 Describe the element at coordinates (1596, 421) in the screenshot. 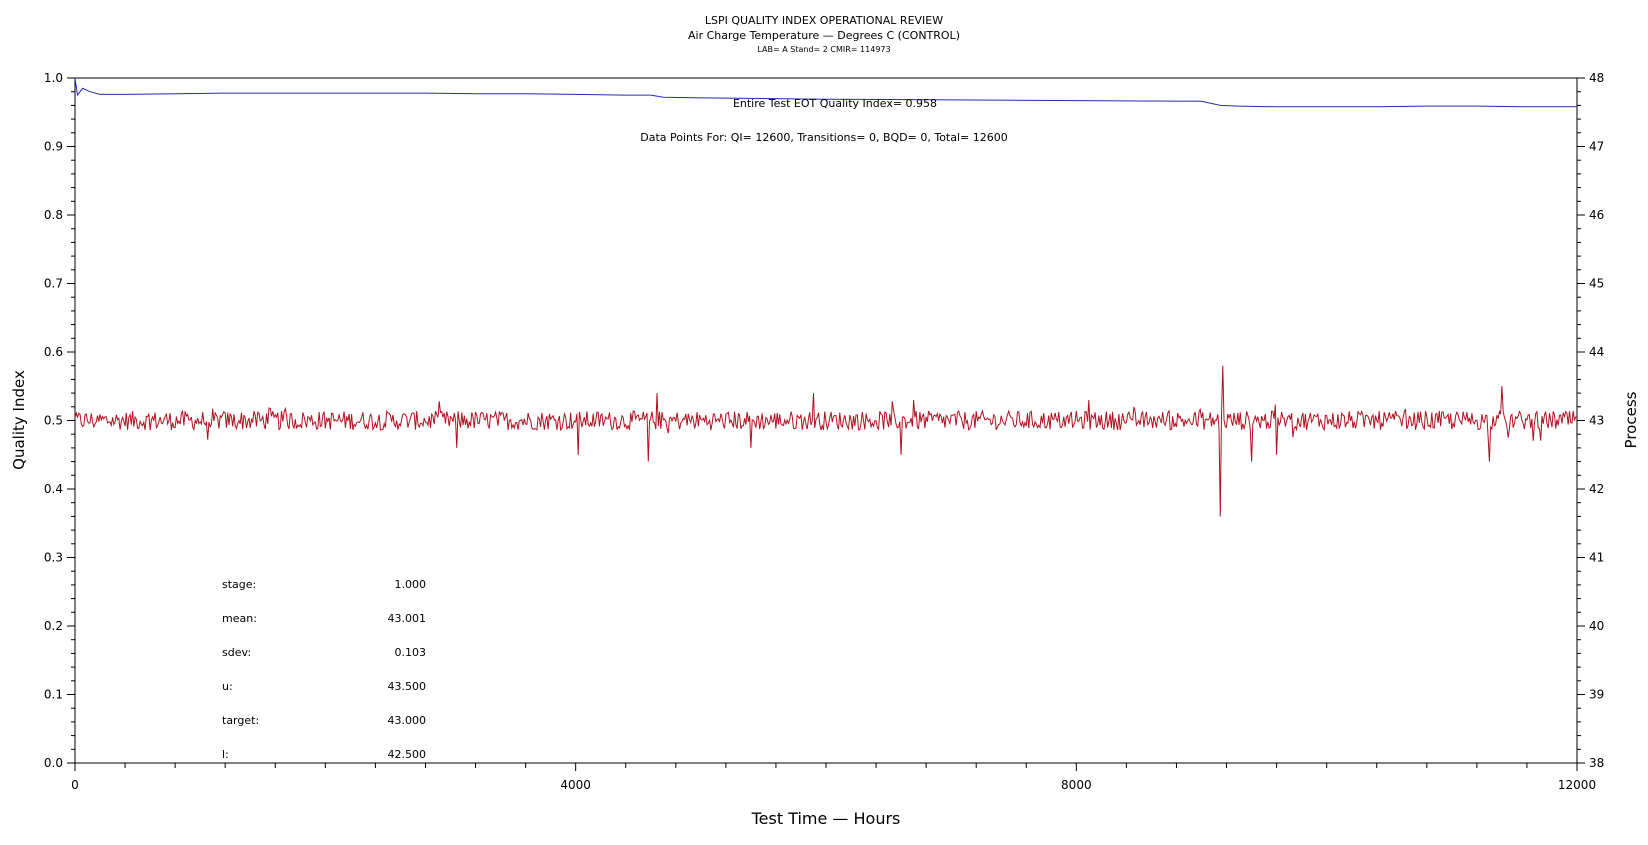

I see `y-right-tick-label: 43` at that location.